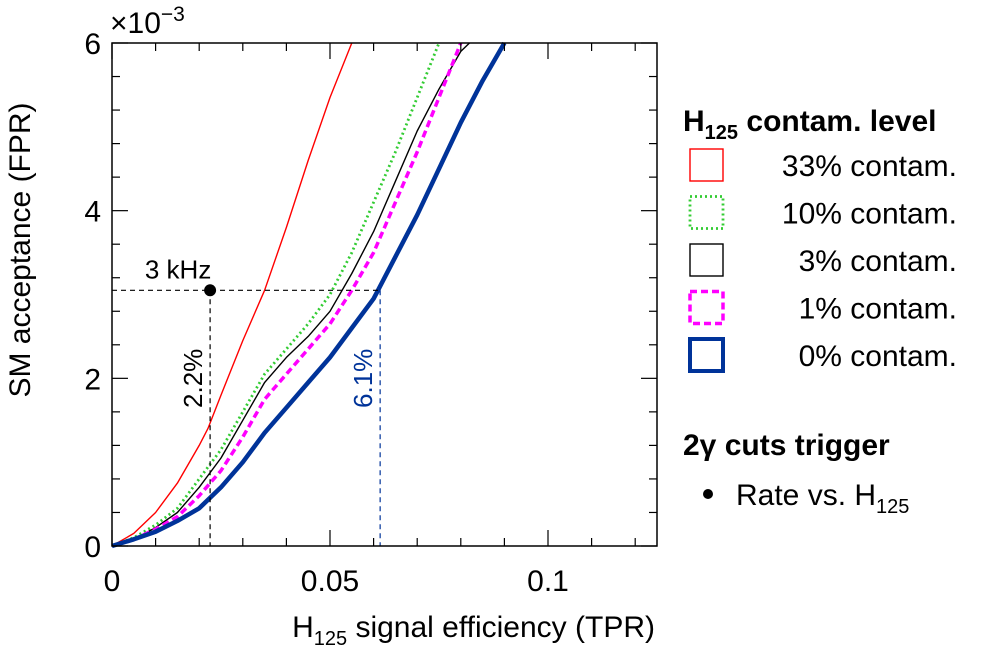 This screenshot has height=647, width=1000. What do you see at coordinates (706, 212) in the screenshot?
I see `legend-swatch-10-contam` at bounding box center [706, 212].